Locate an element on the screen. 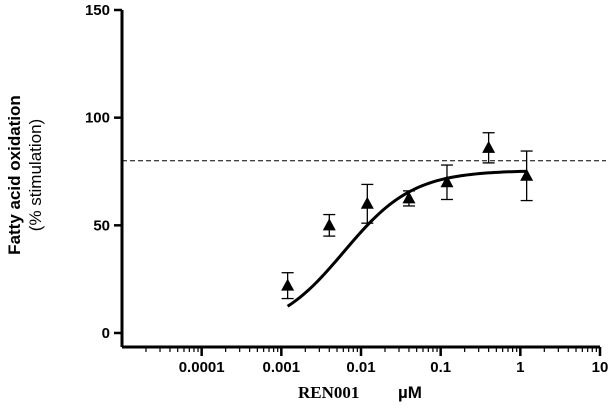  y-tick-label: 100 is located at coordinates (97, 118).